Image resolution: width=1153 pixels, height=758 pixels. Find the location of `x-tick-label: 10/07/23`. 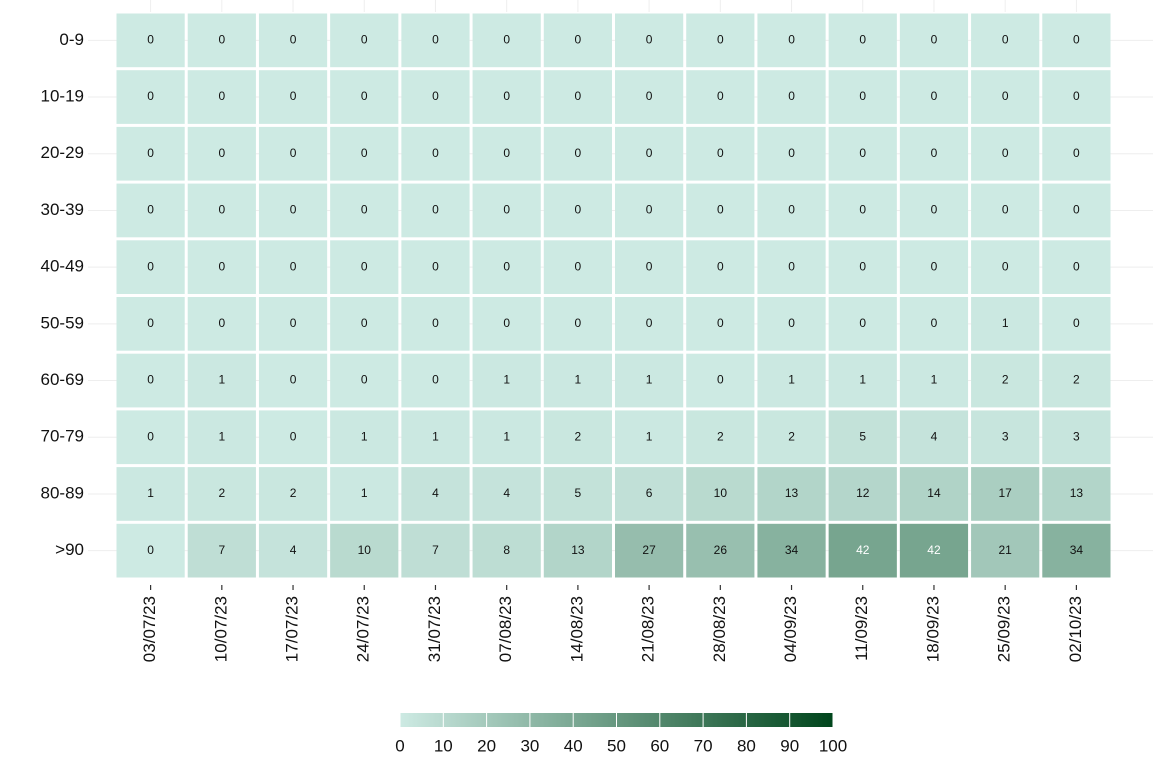

x-tick-label: 10/07/23 is located at coordinates (220, 629).